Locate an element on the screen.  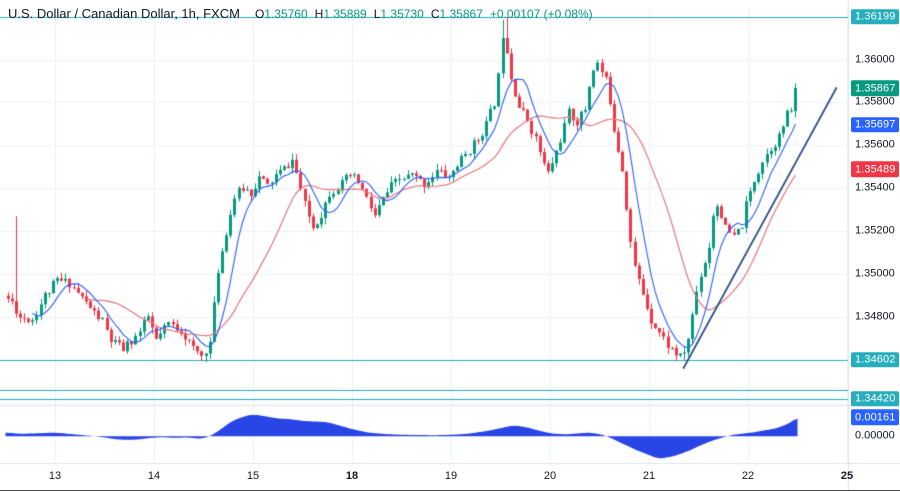
symbol-title: U.S. Dollar / Canadian Dollar, 1h, FXCM is located at coordinates (124, 13).